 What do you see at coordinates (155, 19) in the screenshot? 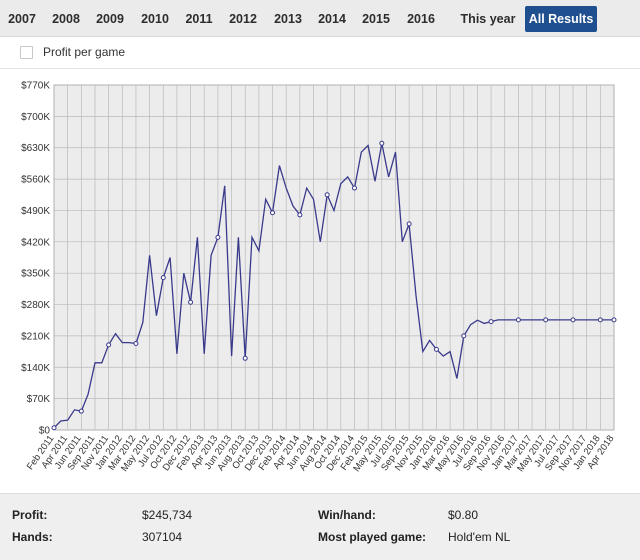
I see `tab-2010: 2010` at bounding box center [155, 19].